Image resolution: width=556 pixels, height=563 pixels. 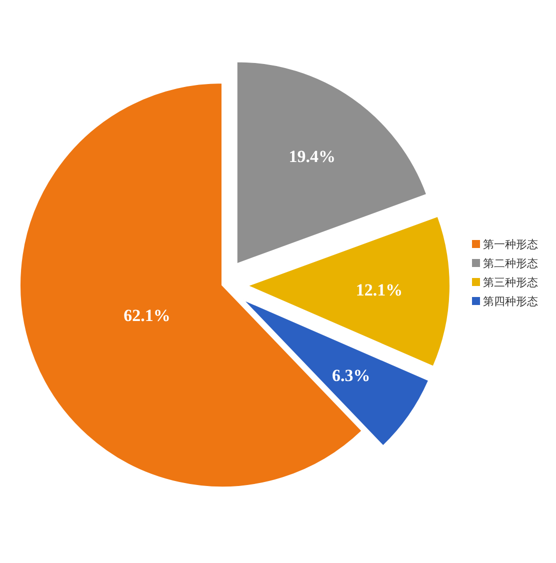 I want to click on legend-label: 第三种形态, so click(x=510, y=282).